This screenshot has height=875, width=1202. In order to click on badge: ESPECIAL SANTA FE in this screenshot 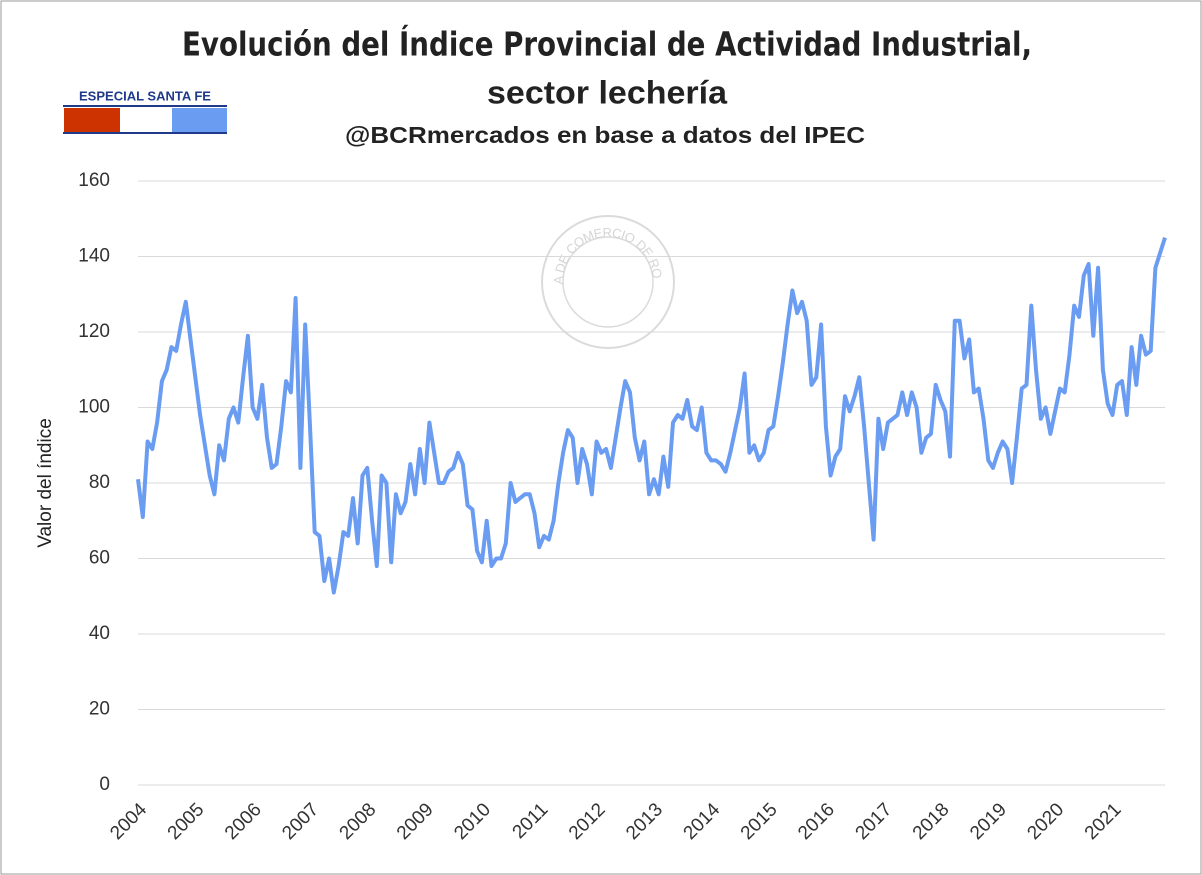, I will do `click(145, 111)`.